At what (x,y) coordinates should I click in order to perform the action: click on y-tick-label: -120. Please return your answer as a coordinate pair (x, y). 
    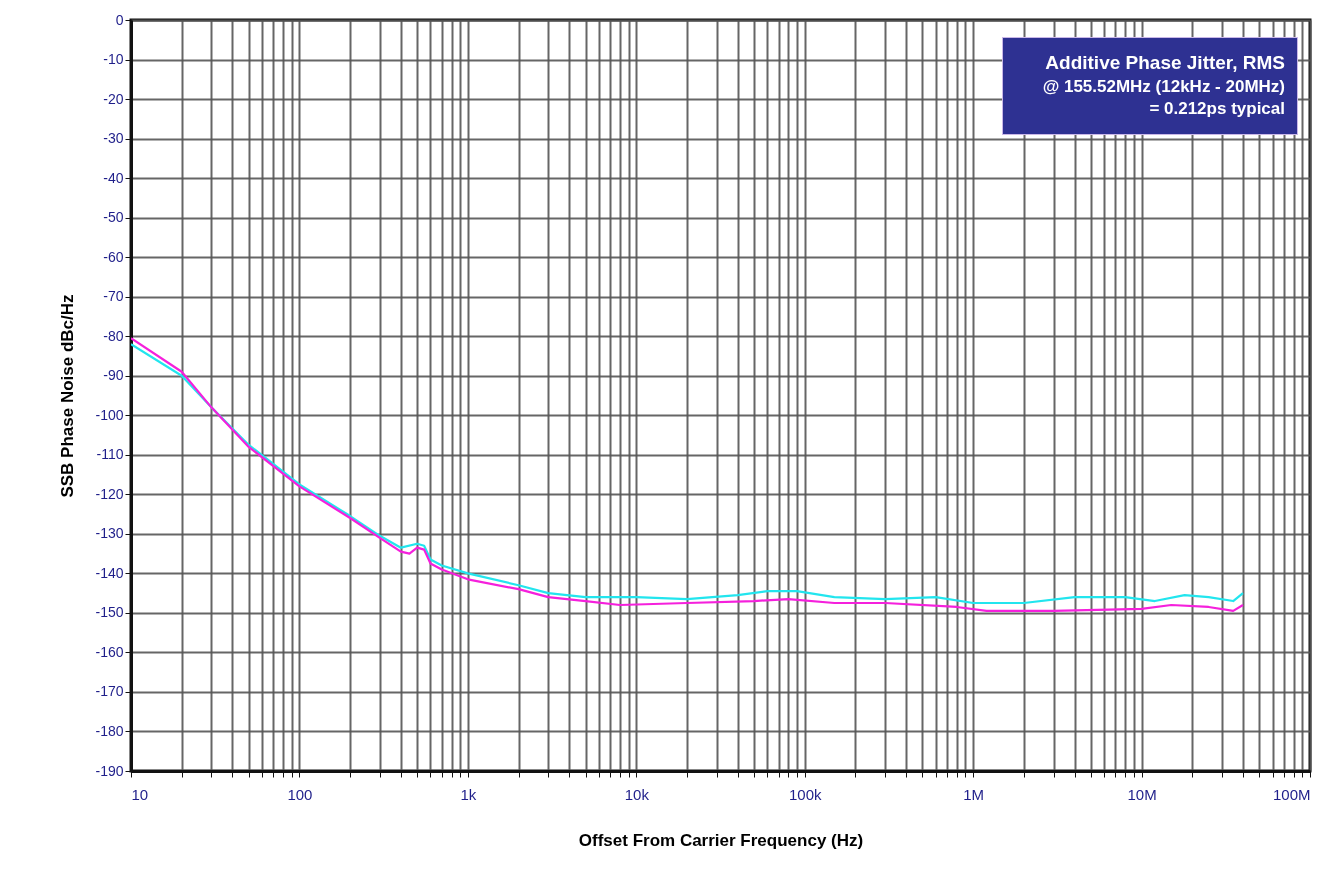
    Looking at the image, I should click on (109, 493).